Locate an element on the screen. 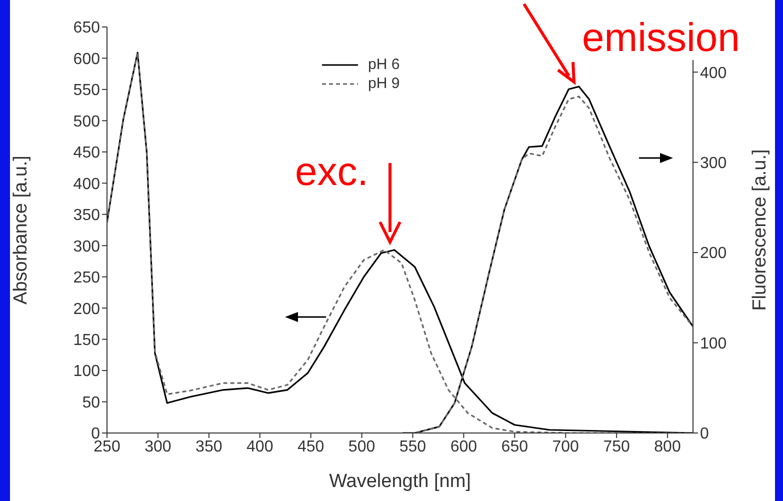 This screenshot has height=501, width=783. y2-tick-label: 400 is located at coordinates (713, 73).